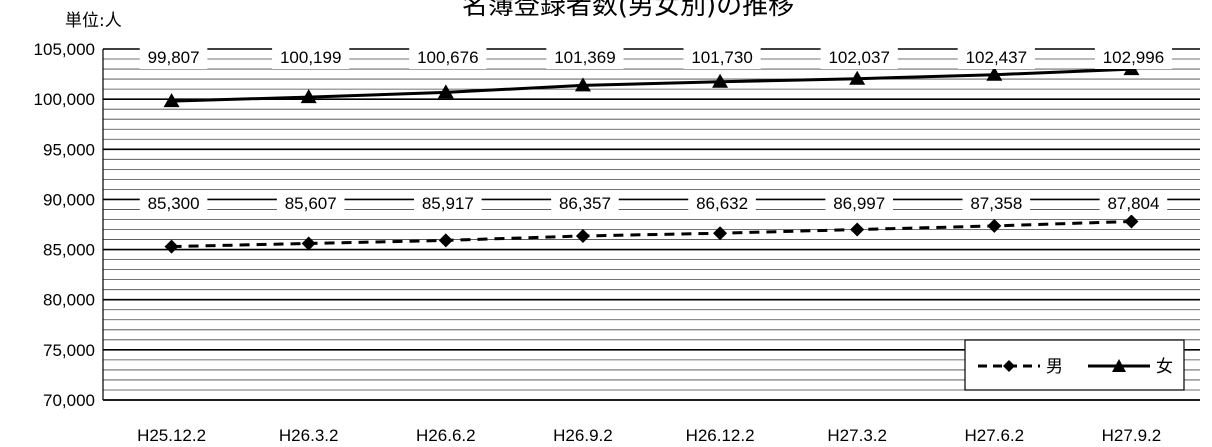 This screenshot has width=1212, height=447. I want to click on data-label: 100,676, so click(447, 57).